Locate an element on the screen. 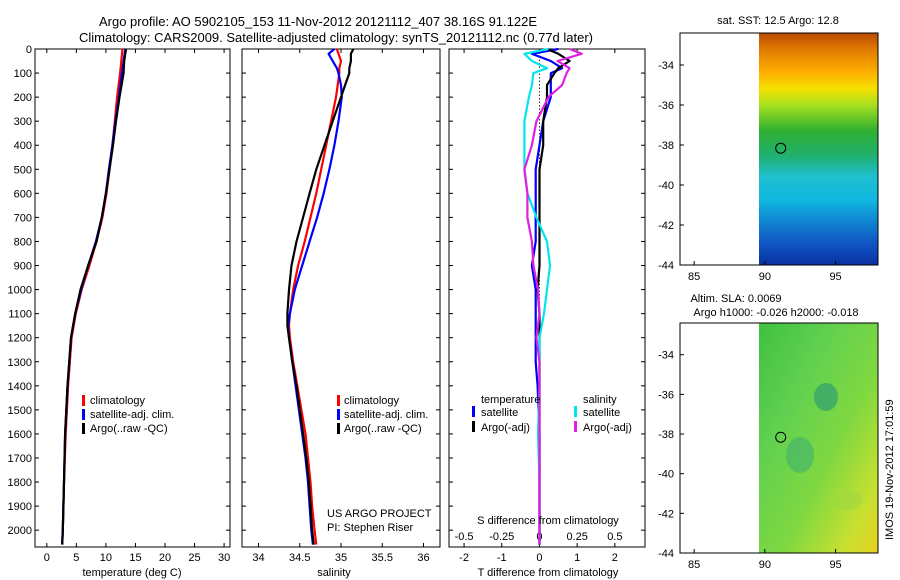 This screenshot has width=900, height=580. depth-tick-label: 200 is located at coordinates (23, 98).